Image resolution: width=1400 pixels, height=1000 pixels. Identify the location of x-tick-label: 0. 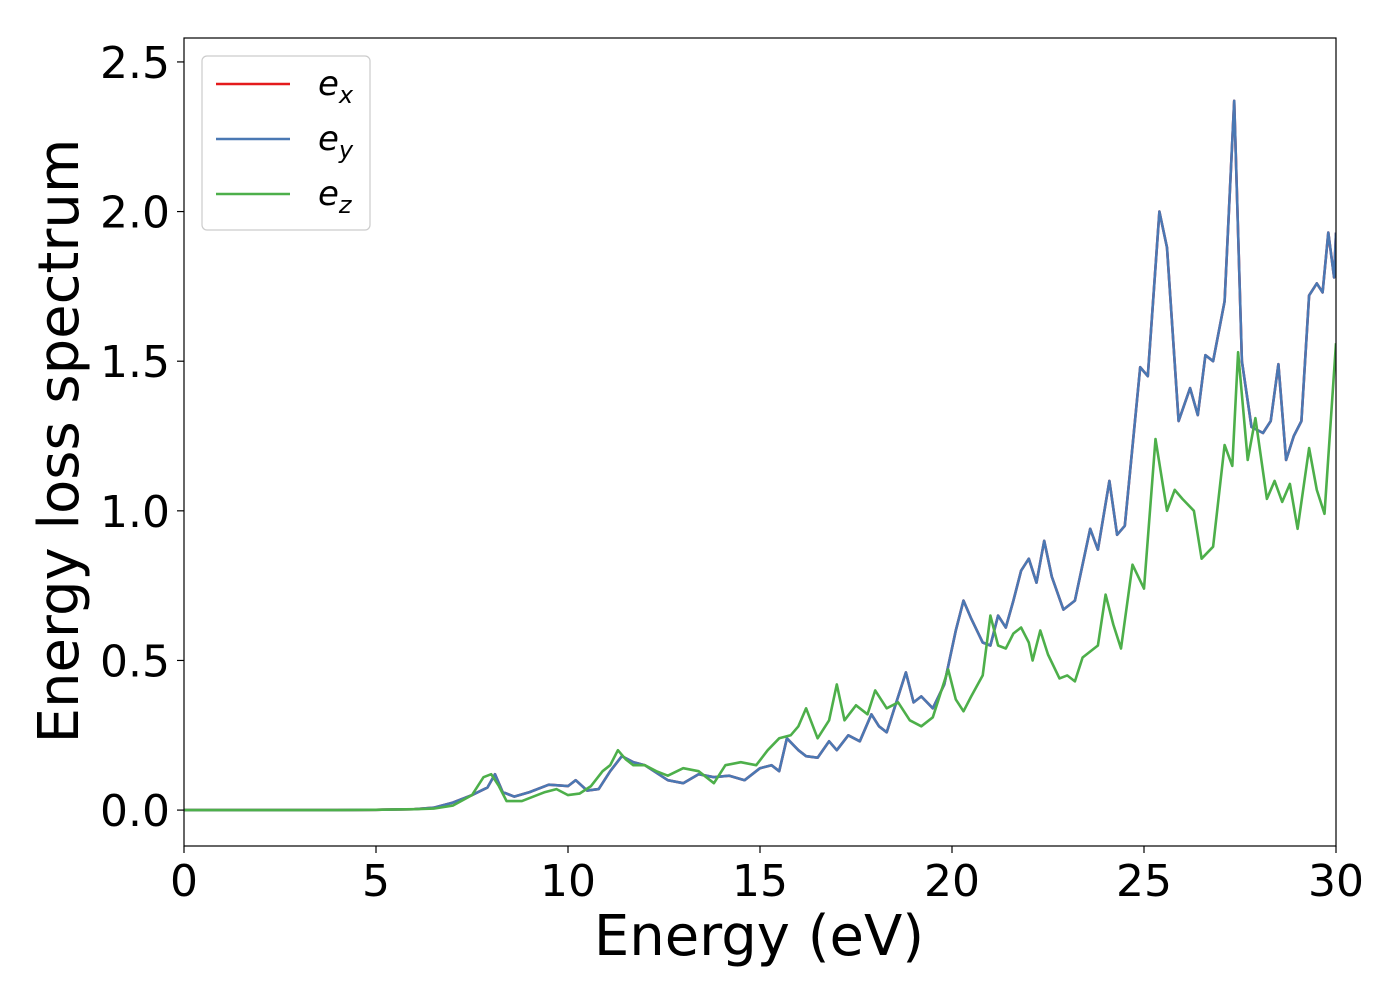
(184, 881).